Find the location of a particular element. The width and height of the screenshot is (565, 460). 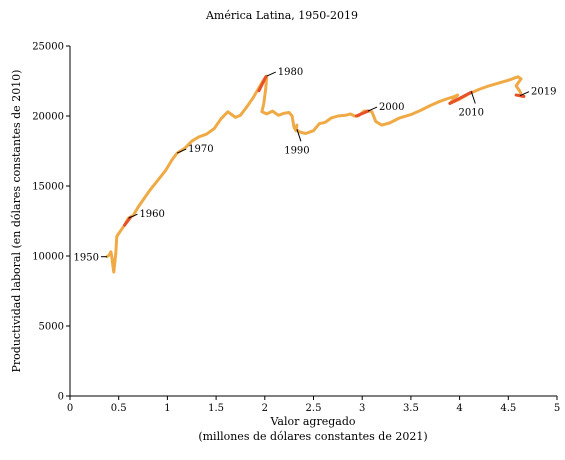

y-tick-label: 5000 is located at coordinates (51, 327).